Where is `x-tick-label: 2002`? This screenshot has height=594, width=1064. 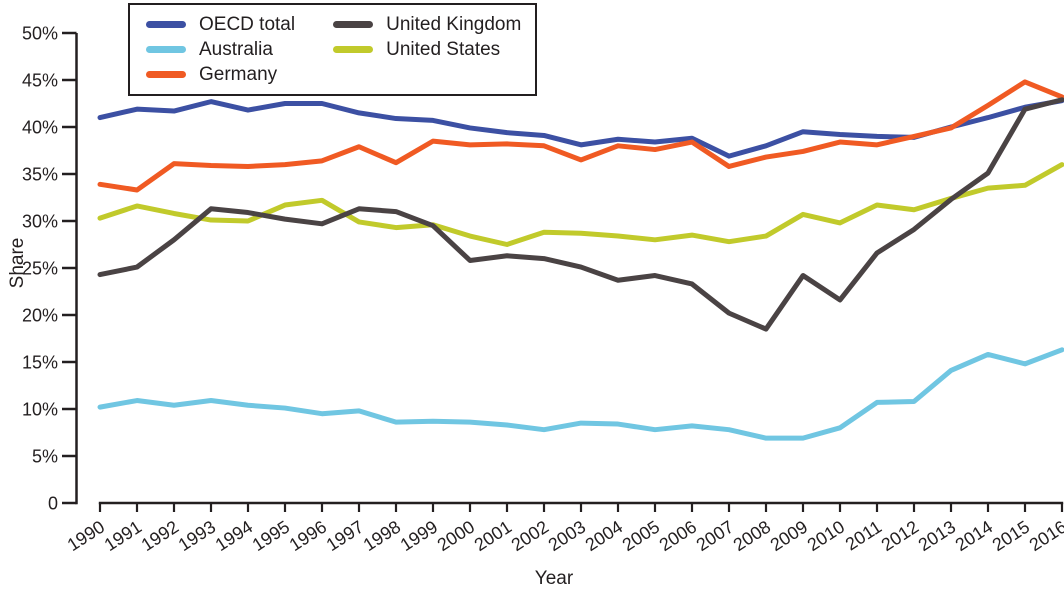 x-tick-label: 2002 is located at coordinates (530, 536).